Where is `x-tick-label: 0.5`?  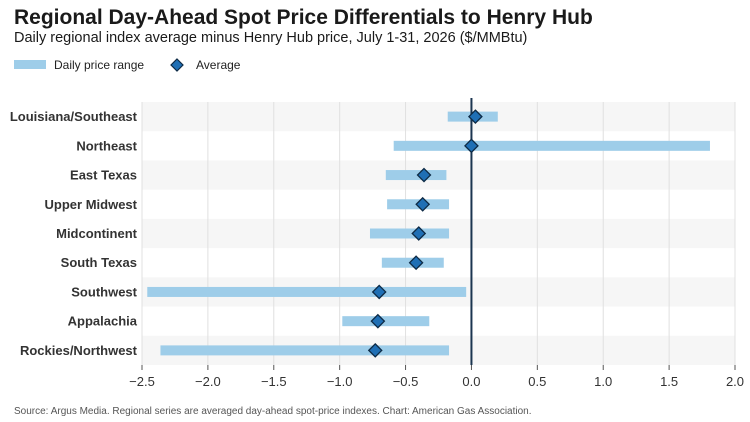 x-tick-label: 0.5 is located at coordinates (537, 381).